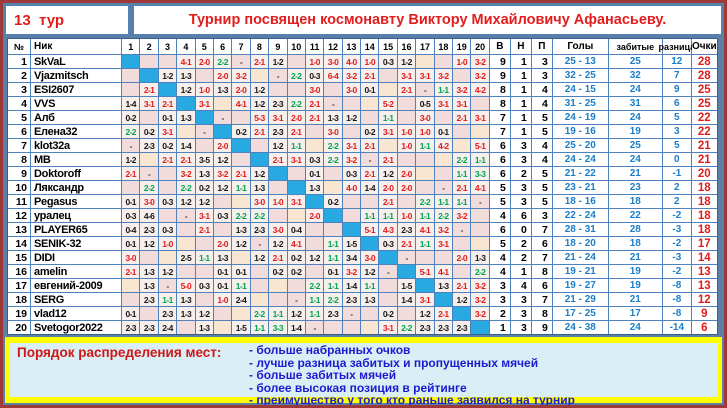 This screenshot has height=408, width=727. What do you see at coordinates (635, 229) in the screenshot?
I see `team-scored: 28` at bounding box center [635, 229].